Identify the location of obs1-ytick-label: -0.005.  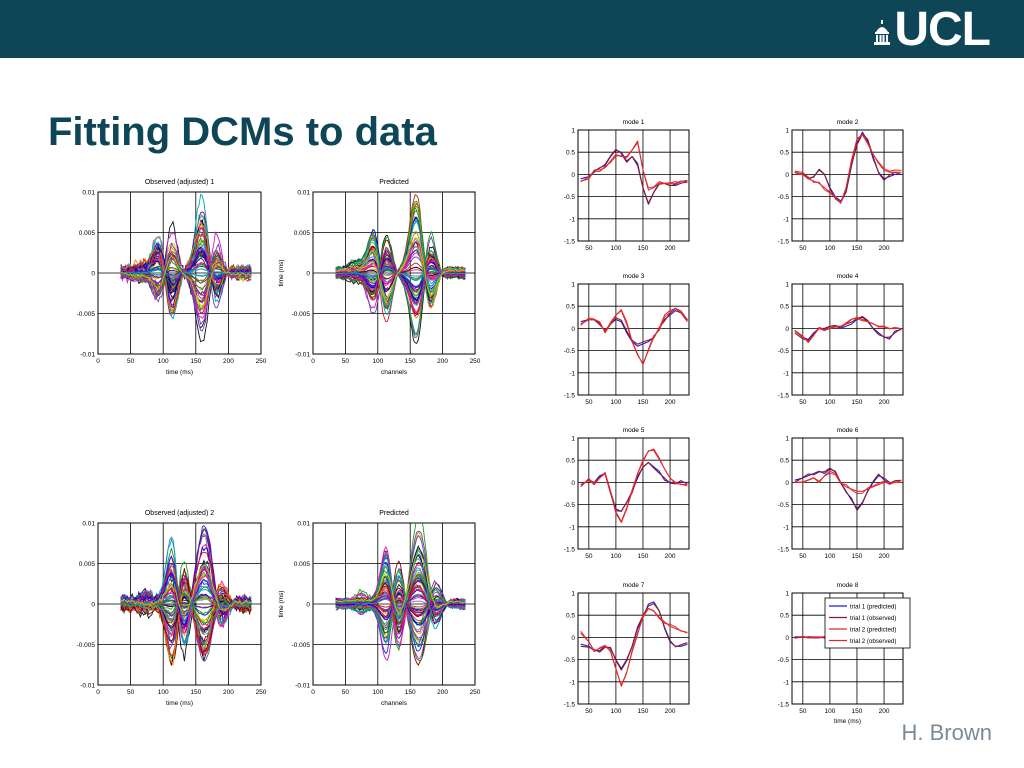
(86, 314).